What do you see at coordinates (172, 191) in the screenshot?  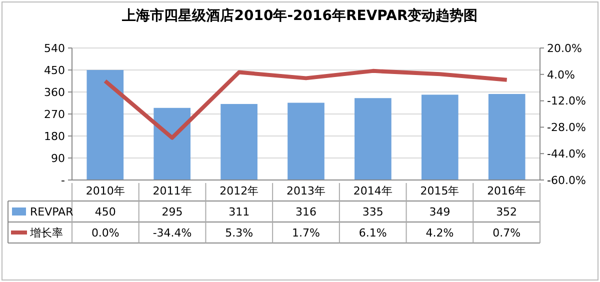 I see `x-tick-label: 2011年` at bounding box center [172, 191].